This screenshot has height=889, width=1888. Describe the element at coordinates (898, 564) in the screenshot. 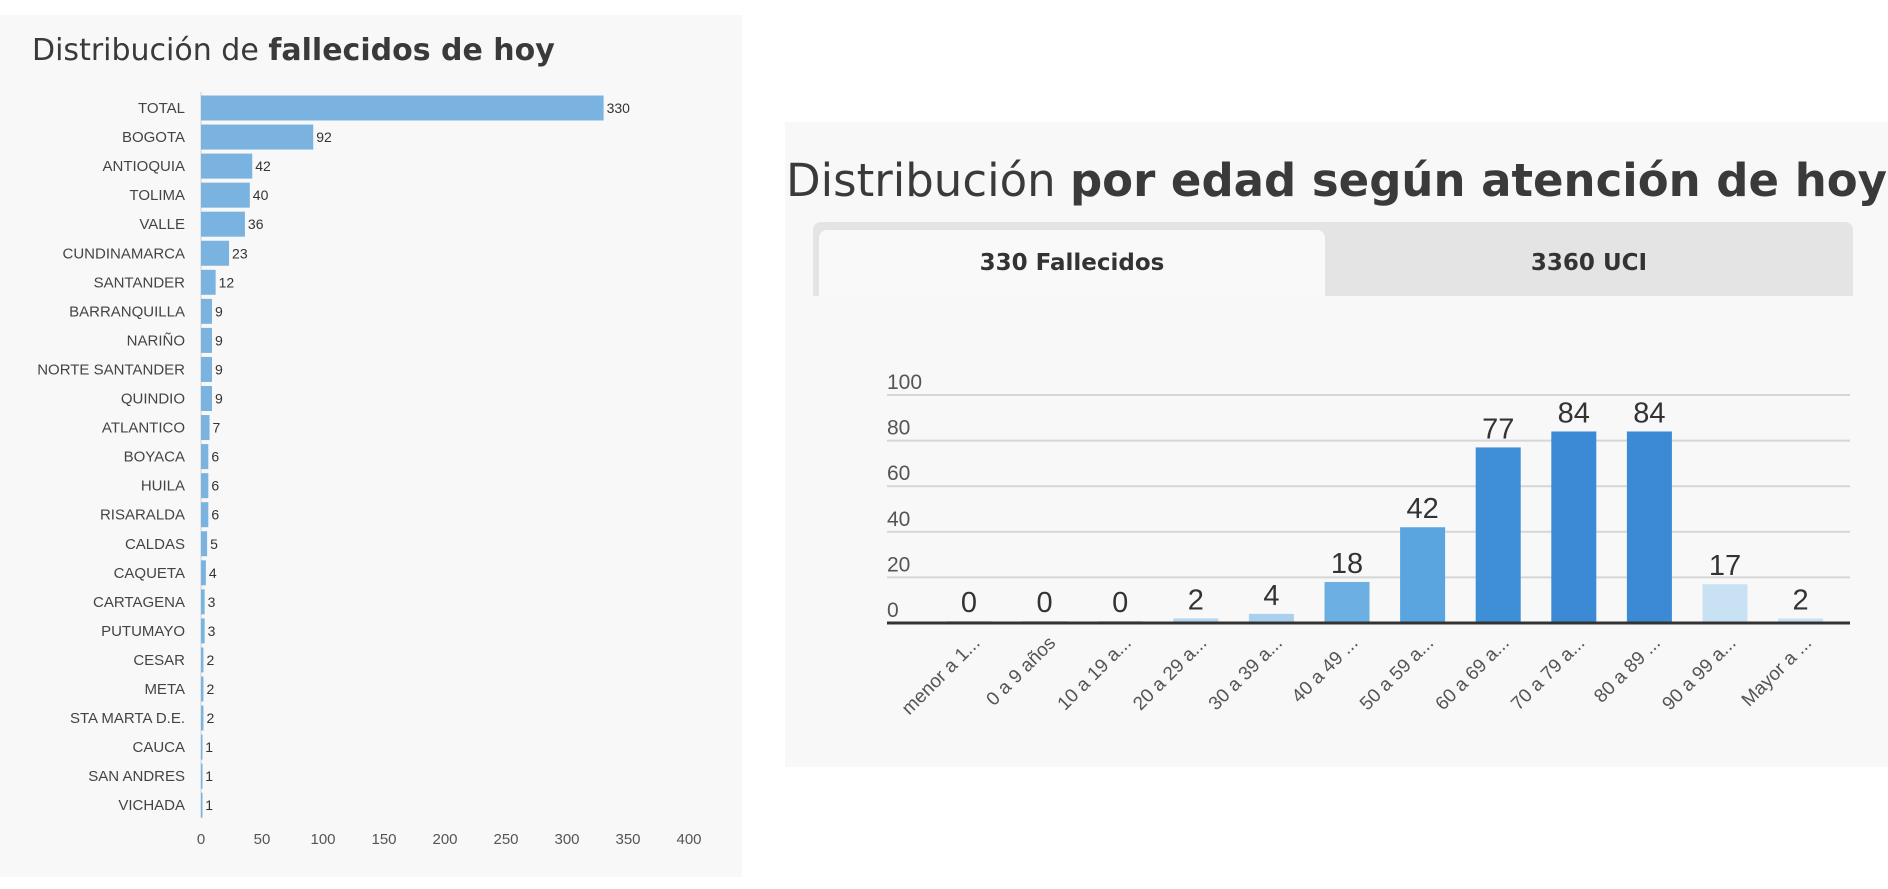

I see `age-y-tick-label: 20` at that location.